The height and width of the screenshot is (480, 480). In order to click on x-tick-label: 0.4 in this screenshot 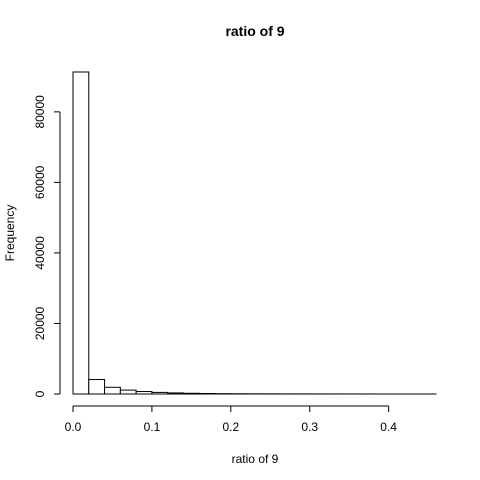, I will do `click(388, 427)`.